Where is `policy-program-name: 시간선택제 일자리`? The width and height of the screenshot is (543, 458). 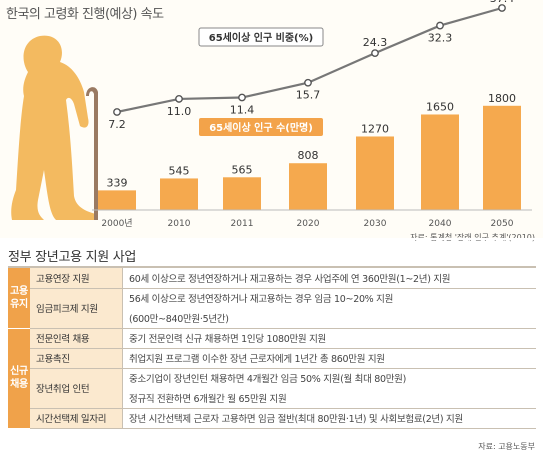
policy-program-name: 시간선택제 일자리 is located at coordinates (76, 418).